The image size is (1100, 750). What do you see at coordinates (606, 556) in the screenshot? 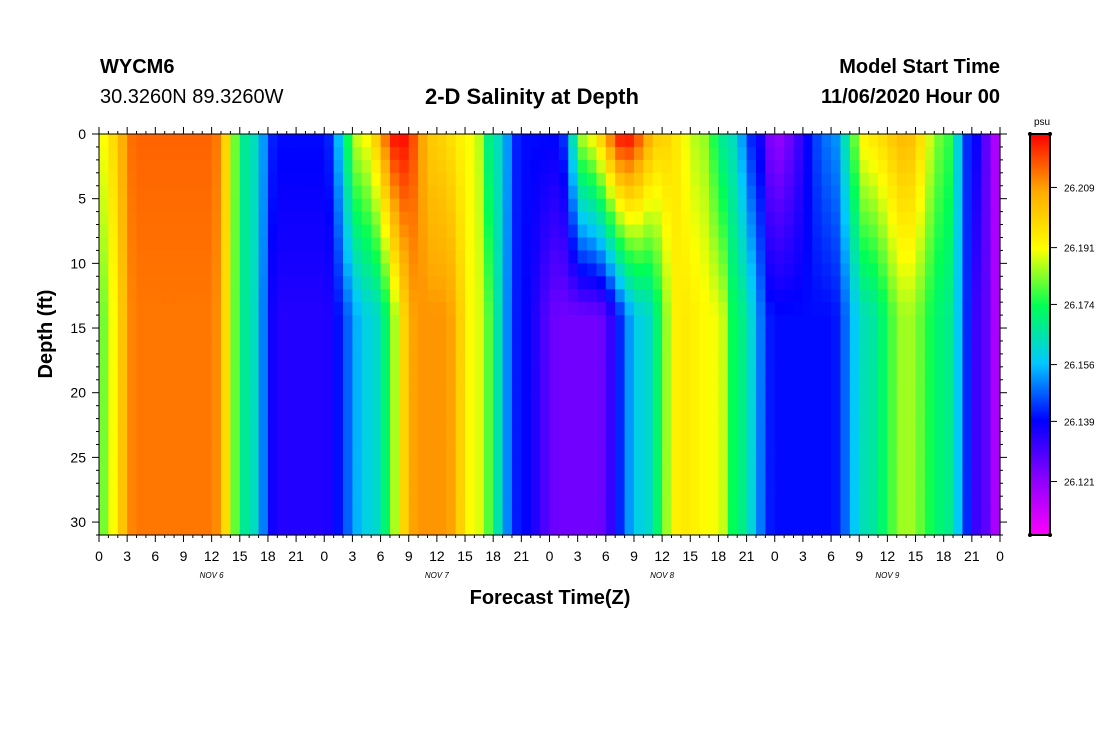
I see `x-tick-label: 6` at bounding box center [606, 556].